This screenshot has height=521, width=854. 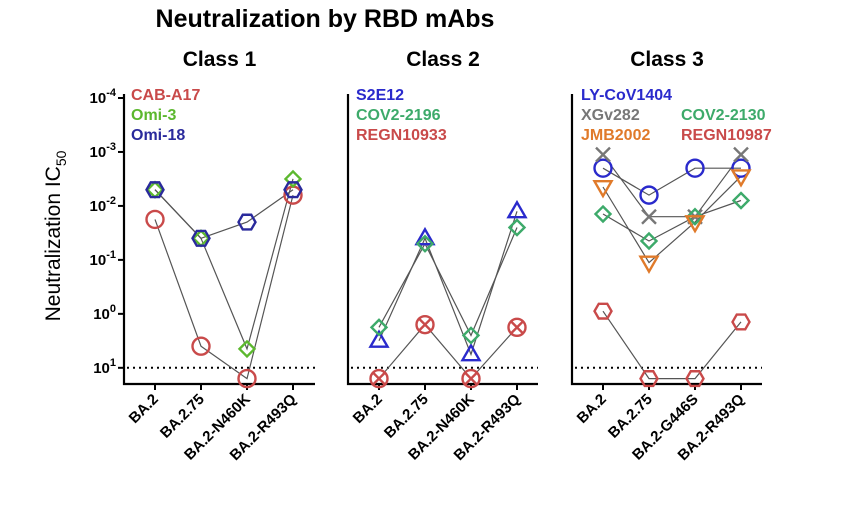 I want to click on y-tick-label: 10⁻³, so click(x=103, y=151).